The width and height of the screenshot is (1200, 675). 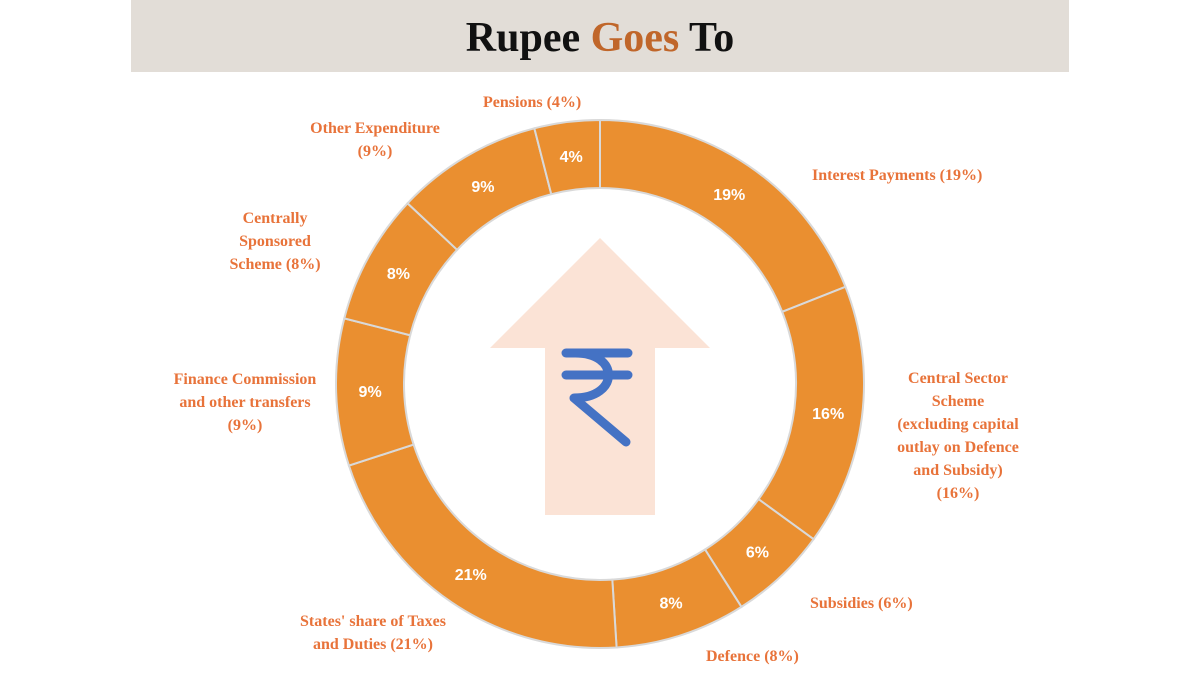 What do you see at coordinates (635, 38) in the screenshot?
I see `title-word-goes: Goes` at bounding box center [635, 38].